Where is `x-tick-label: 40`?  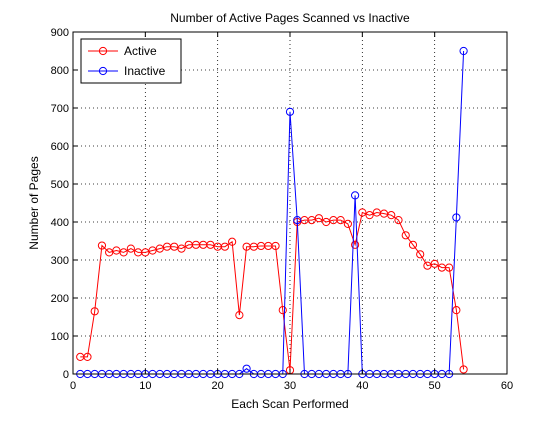
x-tick-label: 40 is located at coordinates (362, 386).